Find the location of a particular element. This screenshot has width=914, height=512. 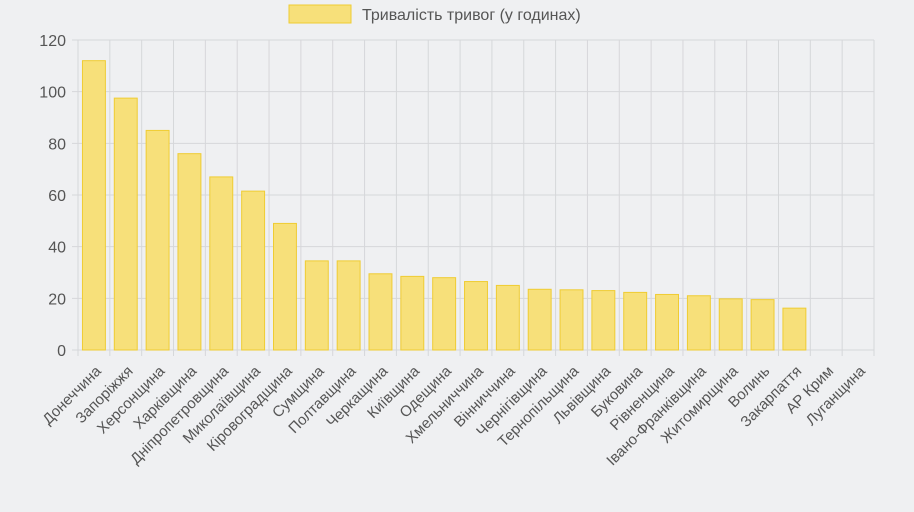

y-tick-label: 120 is located at coordinates (52, 41).